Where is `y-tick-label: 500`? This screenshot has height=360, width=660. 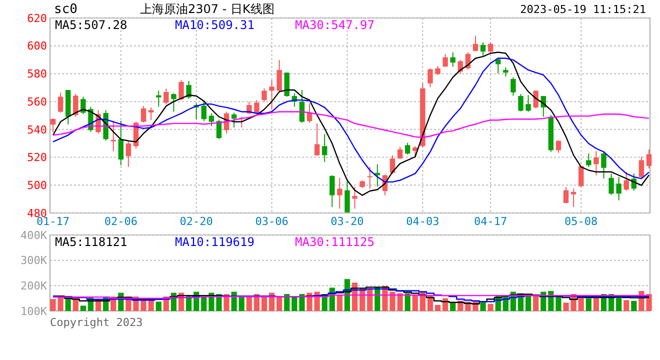
y-tick-label: 500 is located at coordinates (37, 185).